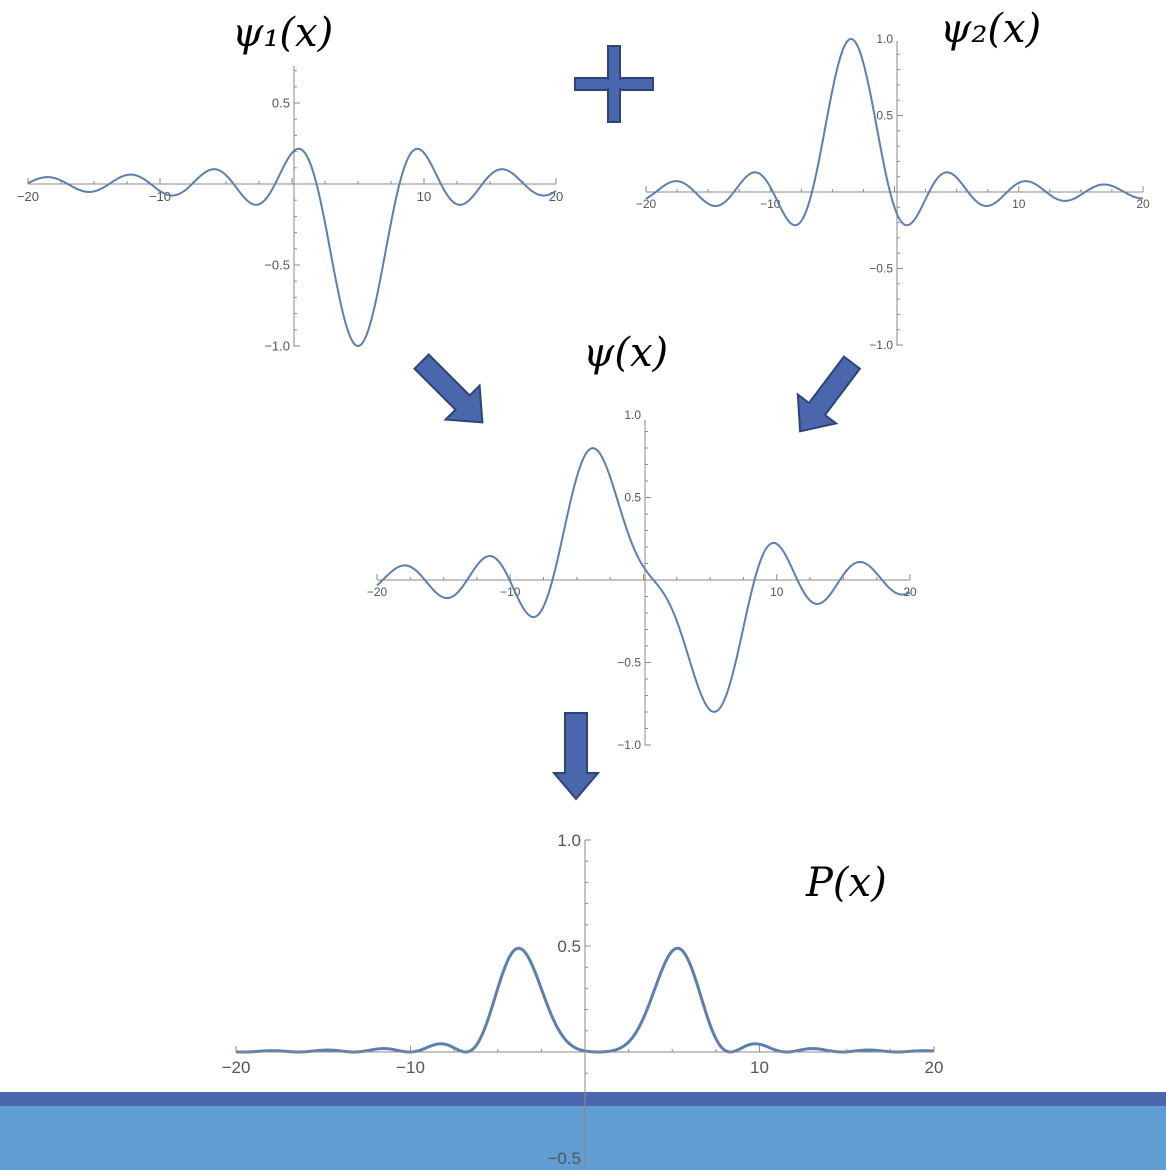  I want to click on probability-series-line, so click(585, 1000).